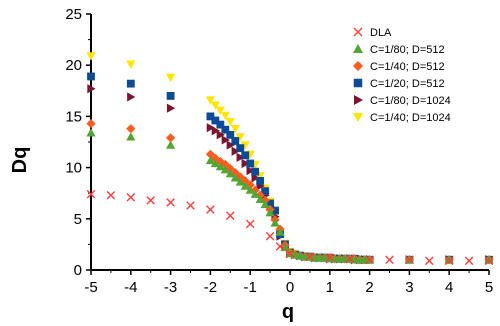 Image resolution: width=500 pixels, height=326 pixels. What do you see at coordinates (330, 287) in the screenshot?
I see `x-tick-label: 1` at bounding box center [330, 287].